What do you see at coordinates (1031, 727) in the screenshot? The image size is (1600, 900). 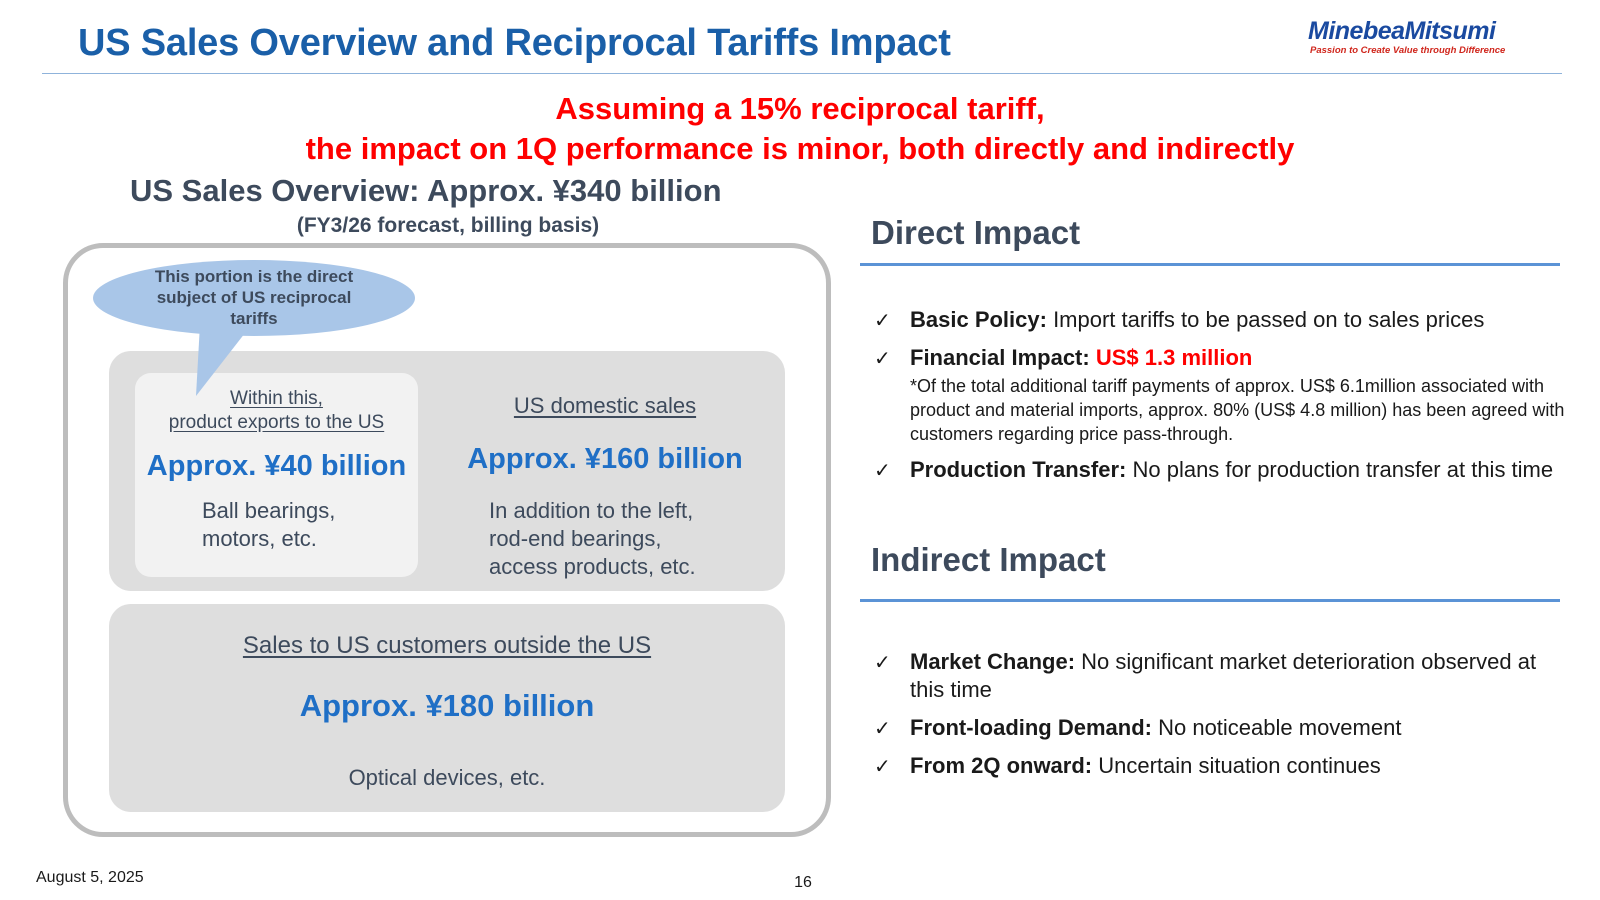 I see `item-label: Front-loading Demand:` at bounding box center [1031, 727].